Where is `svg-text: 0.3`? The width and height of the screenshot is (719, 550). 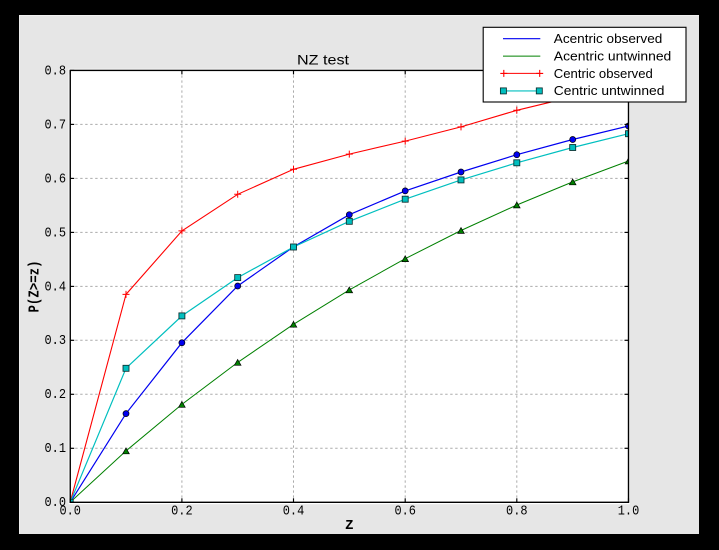 svg-text: 0.3 is located at coordinates (56, 341).